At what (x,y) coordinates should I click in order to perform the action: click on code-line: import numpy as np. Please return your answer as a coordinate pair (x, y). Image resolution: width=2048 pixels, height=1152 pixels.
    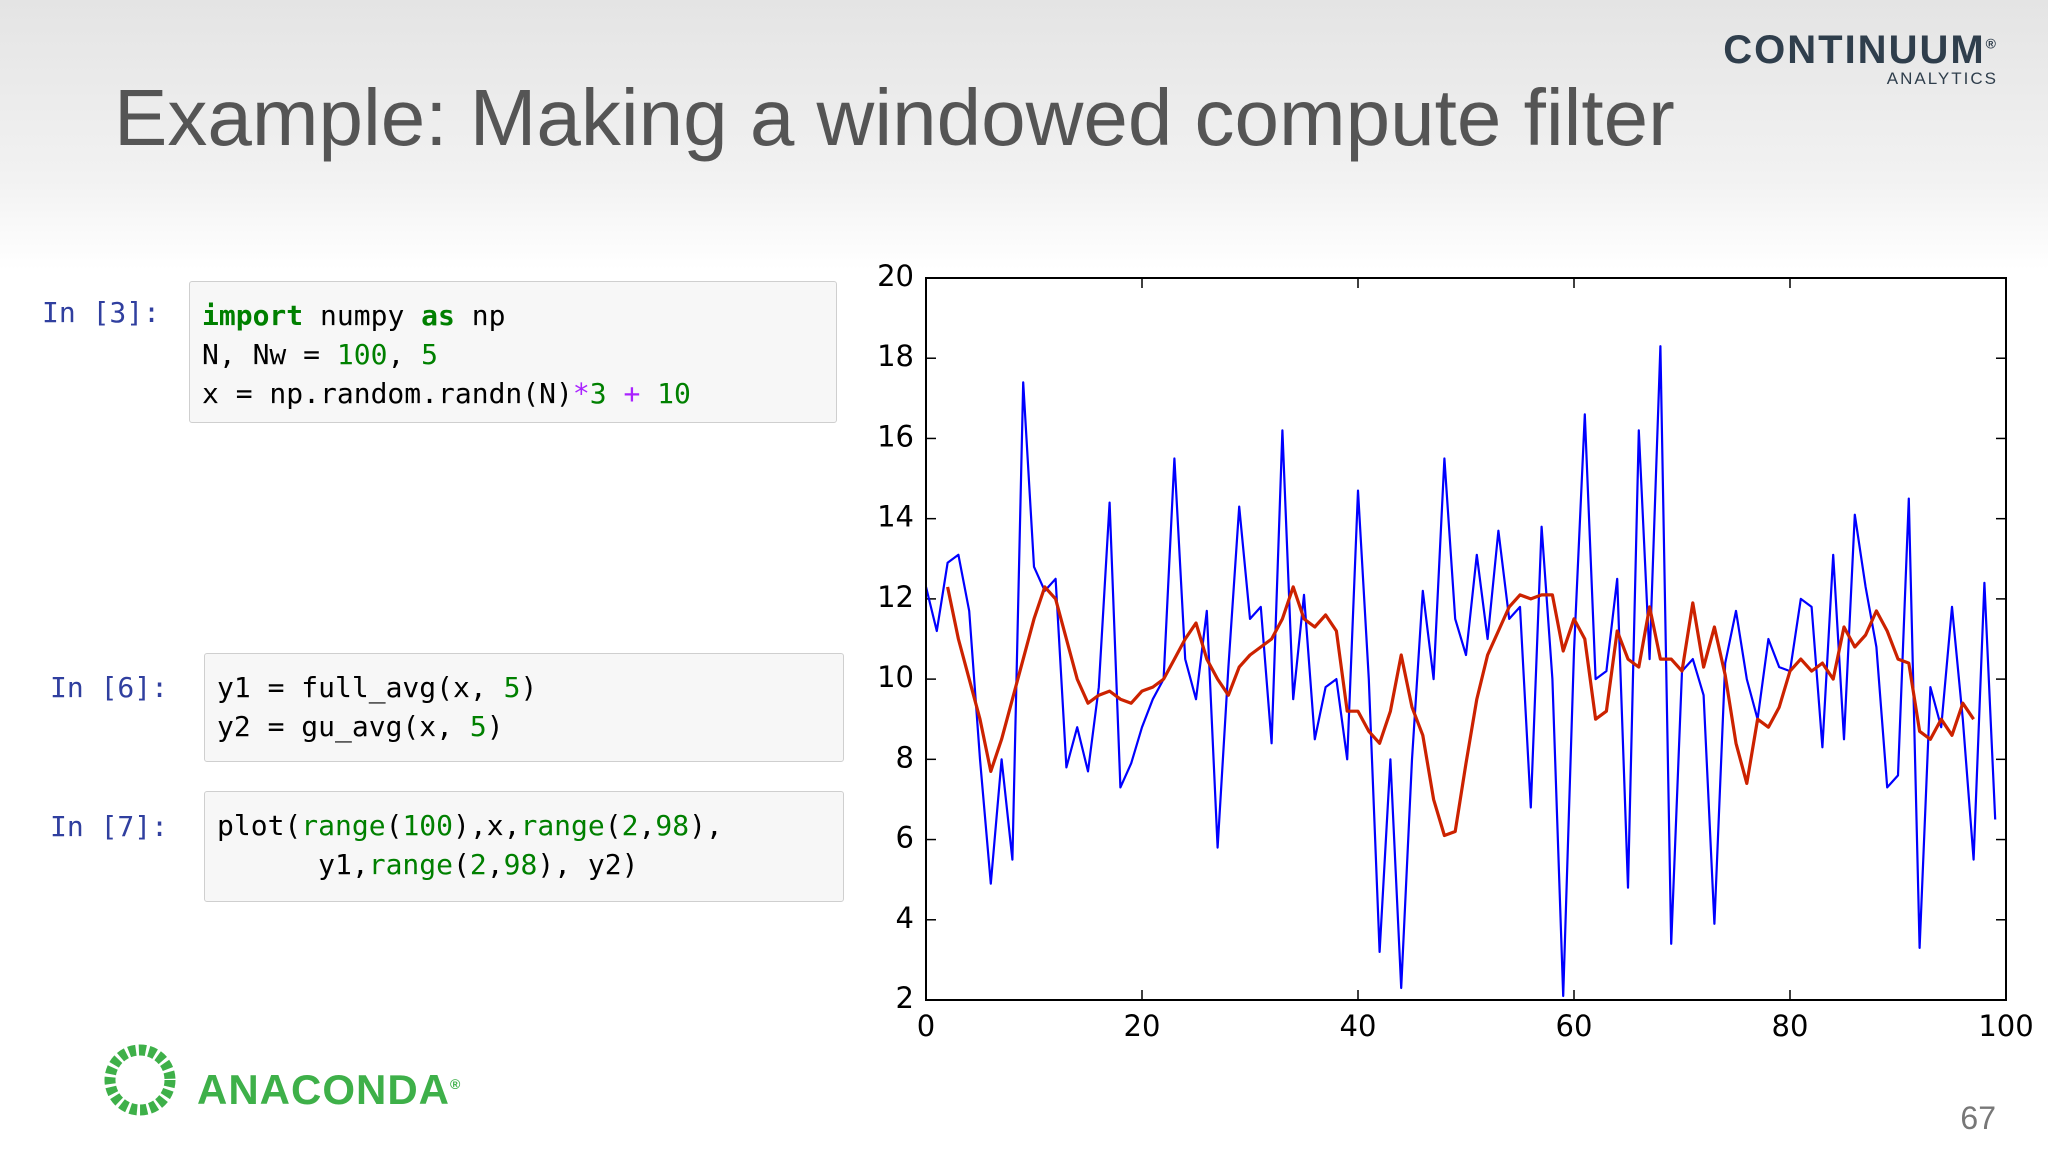
    Looking at the image, I should click on (513, 315).